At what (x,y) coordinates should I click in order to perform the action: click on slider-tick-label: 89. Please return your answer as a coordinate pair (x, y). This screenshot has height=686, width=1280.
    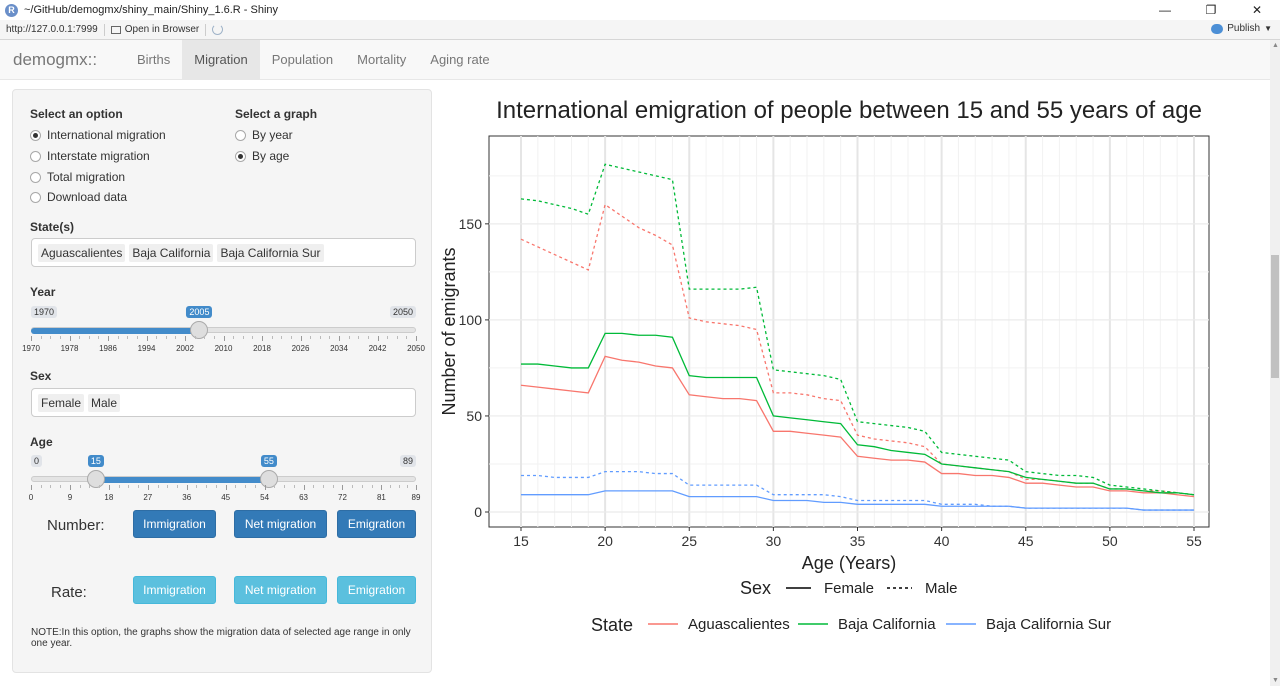
    Looking at the image, I should click on (416, 497).